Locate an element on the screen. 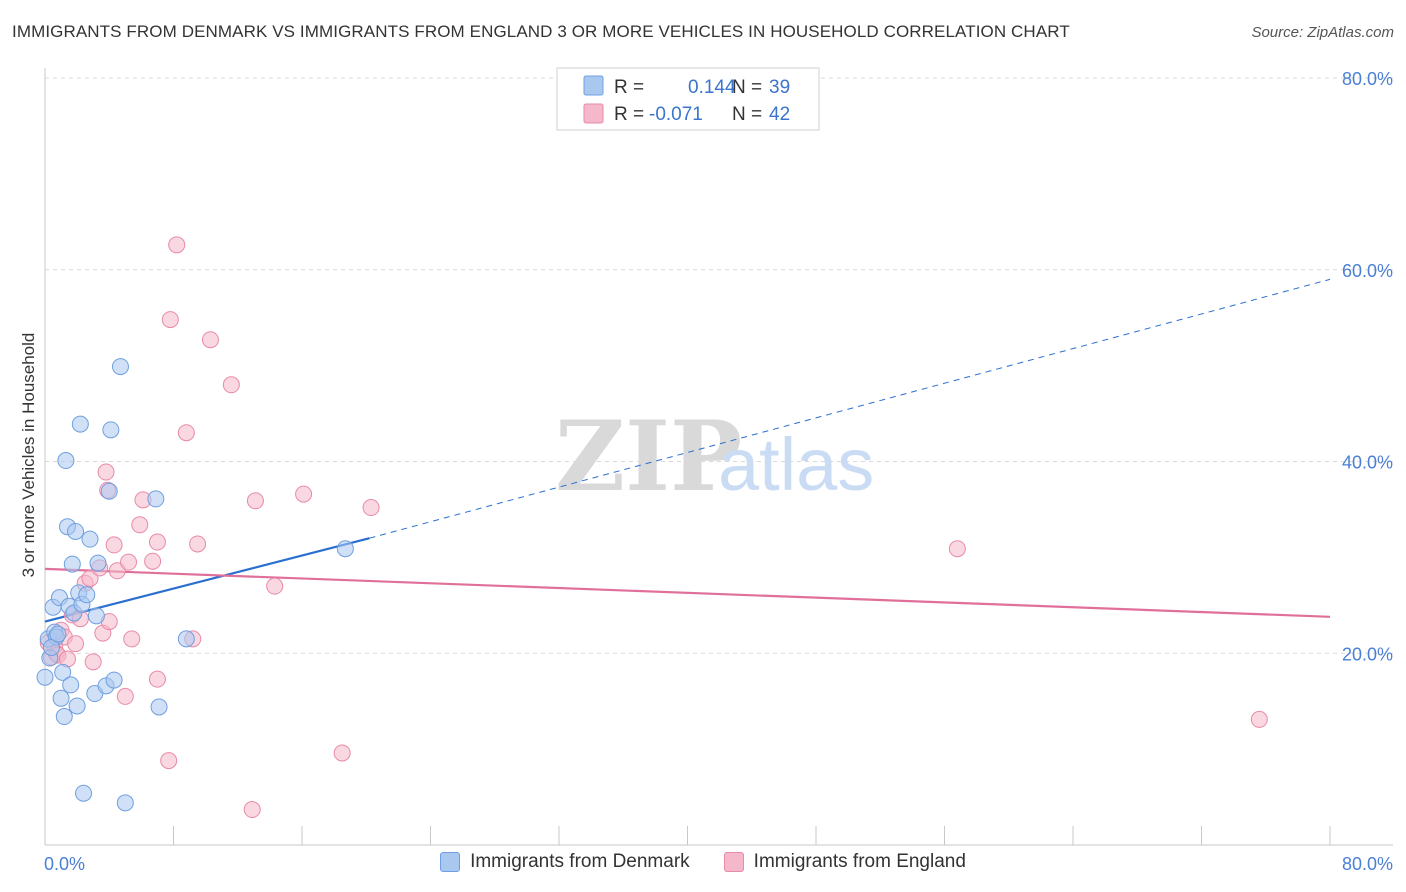  x-tick-label-min: 0.0% is located at coordinates (64, 864).